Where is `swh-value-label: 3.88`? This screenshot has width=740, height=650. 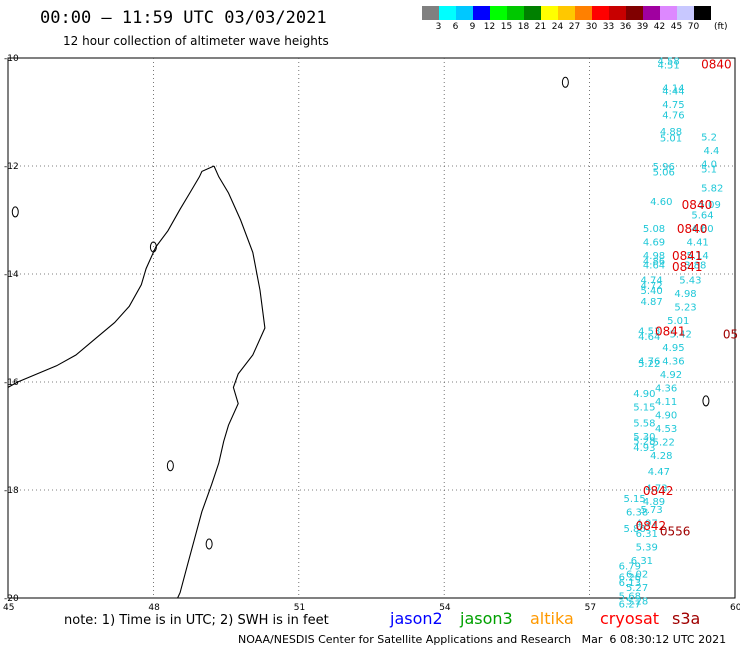
swh-value-label: 3.88 is located at coordinates (695, 265).